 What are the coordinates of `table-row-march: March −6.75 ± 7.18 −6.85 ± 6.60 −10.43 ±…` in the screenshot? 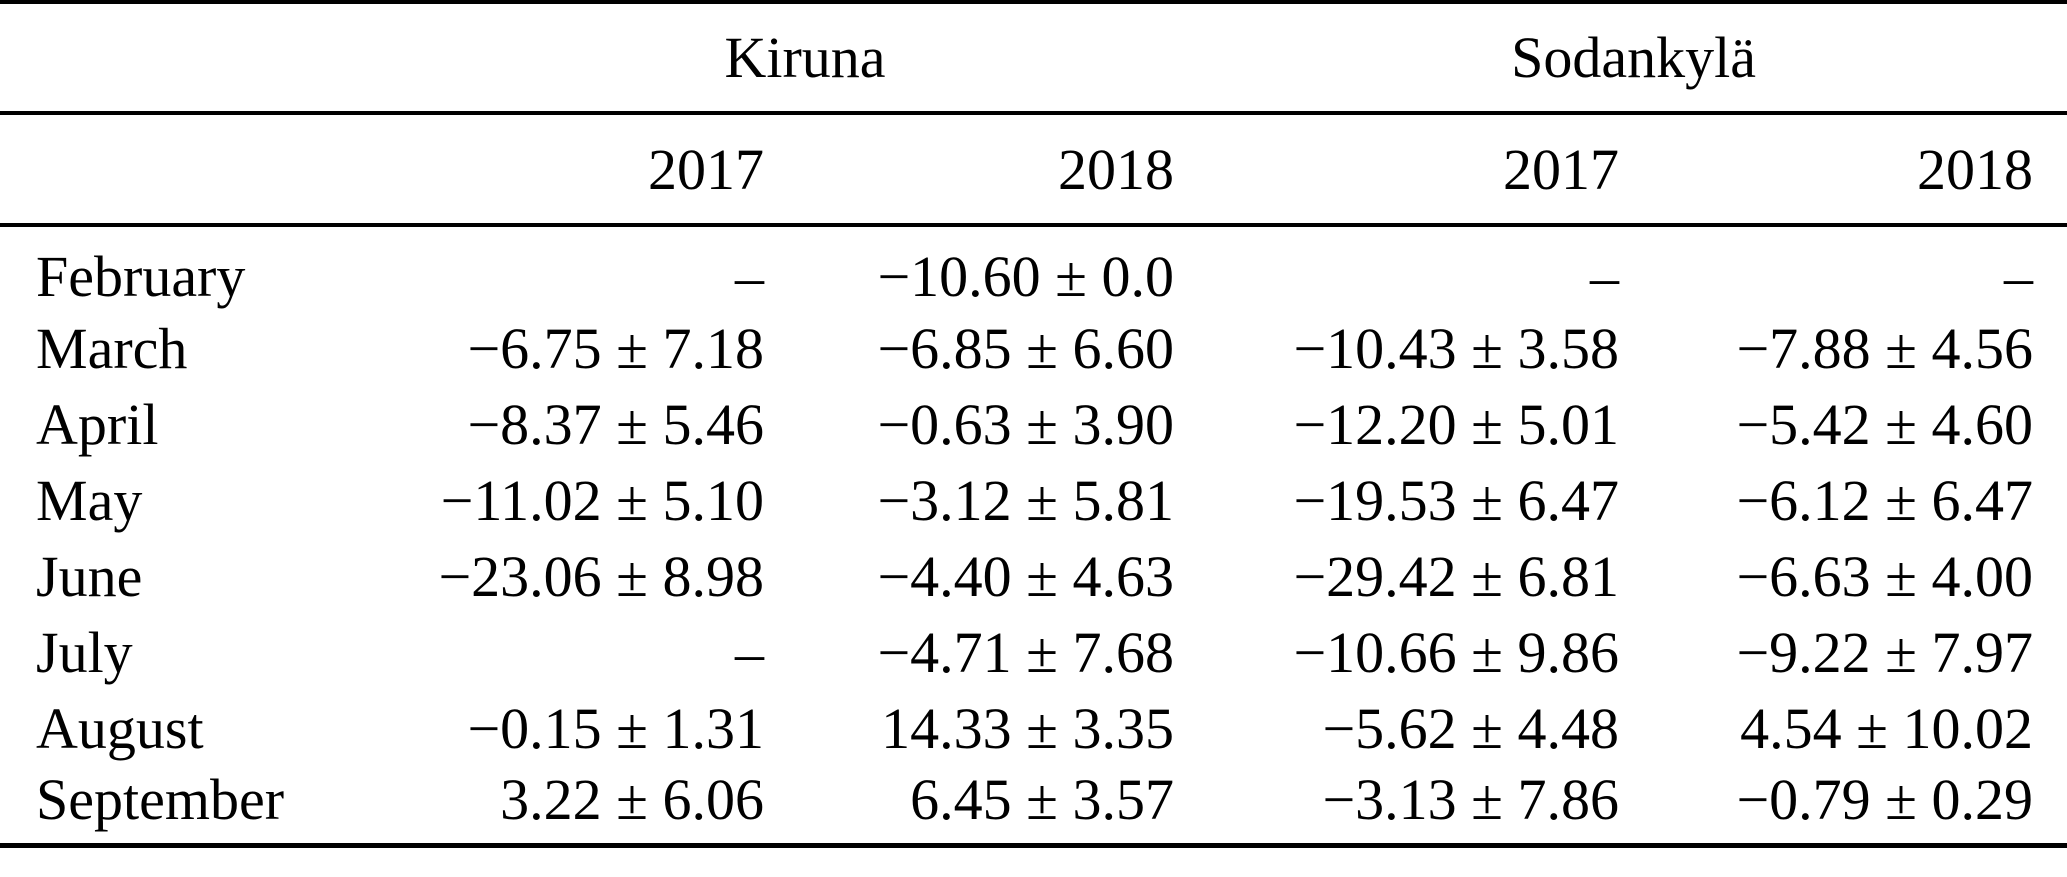 It's located at (1033, 348).